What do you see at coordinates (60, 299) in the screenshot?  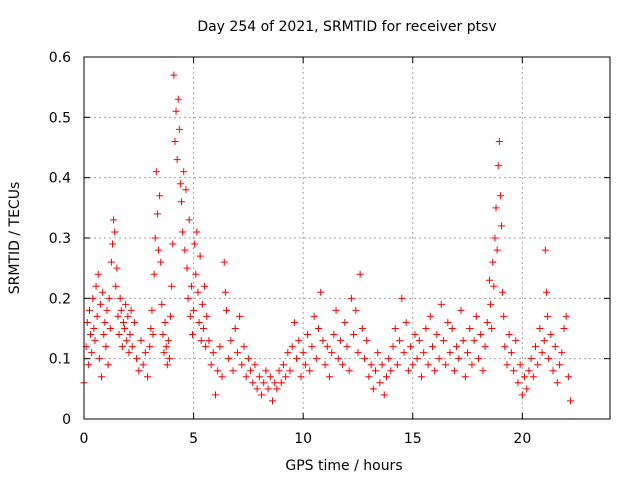 I see `y-tick-label: 0.2` at bounding box center [60, 299].